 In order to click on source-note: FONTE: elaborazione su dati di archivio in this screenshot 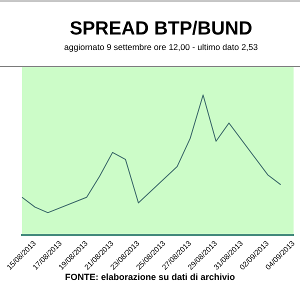, I will do `click(150, 277)`.